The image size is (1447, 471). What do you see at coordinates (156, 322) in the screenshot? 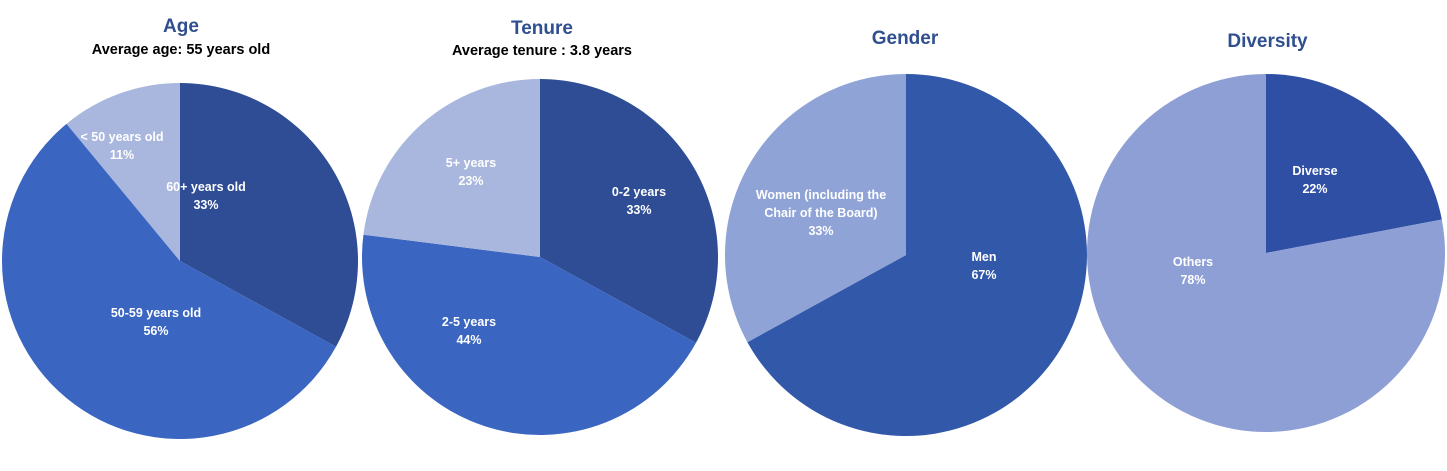
I see `slice-label-50-59-years-old: 50-59 years old 56%` at bounding box center [156, 322].